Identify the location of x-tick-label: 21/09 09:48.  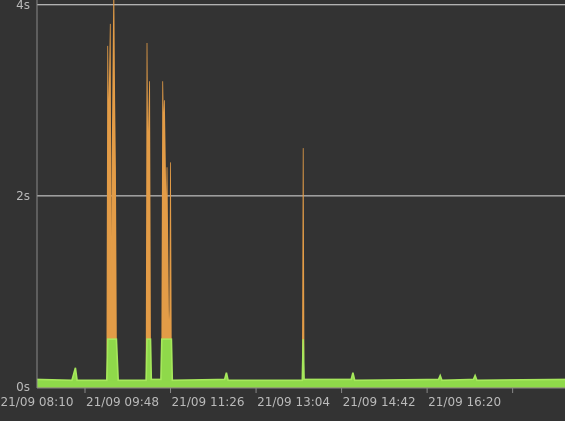
(122, 402).